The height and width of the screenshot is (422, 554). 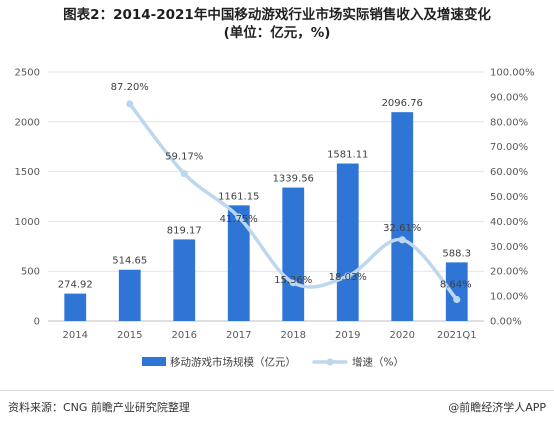 I want to click on source-note: 资料来源：CNG 前瞻产业研究院整理, so click(x=99, y=407).